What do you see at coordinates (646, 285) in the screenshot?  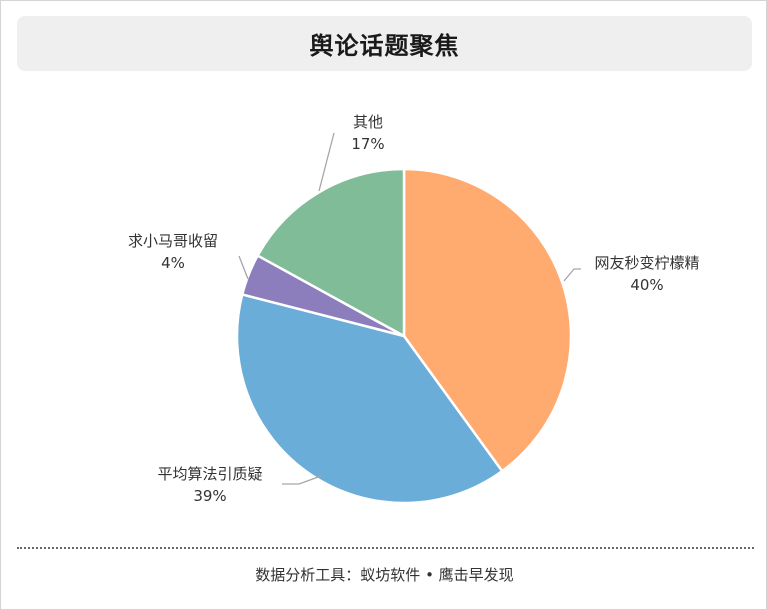 I see `slice-value-label: 40%` at bounding box center [646, 285].